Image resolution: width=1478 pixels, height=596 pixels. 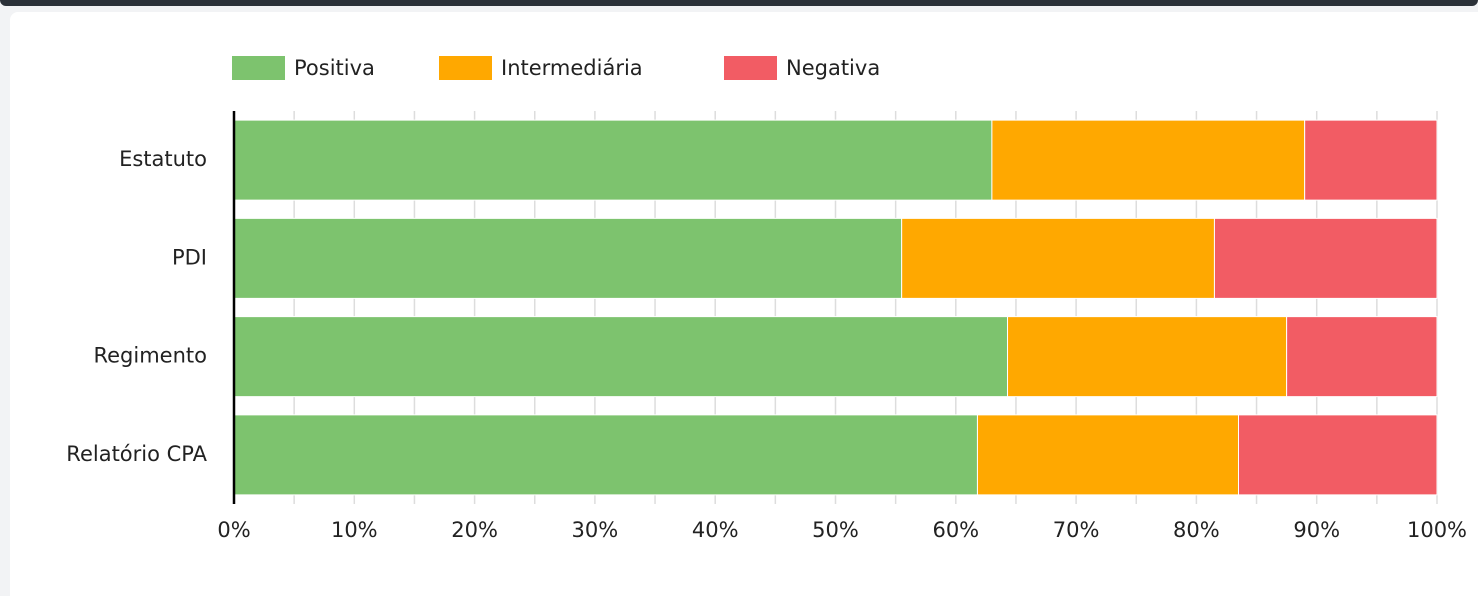 I want to click on x-tick-label: 40%, so click(x=715, y=530).